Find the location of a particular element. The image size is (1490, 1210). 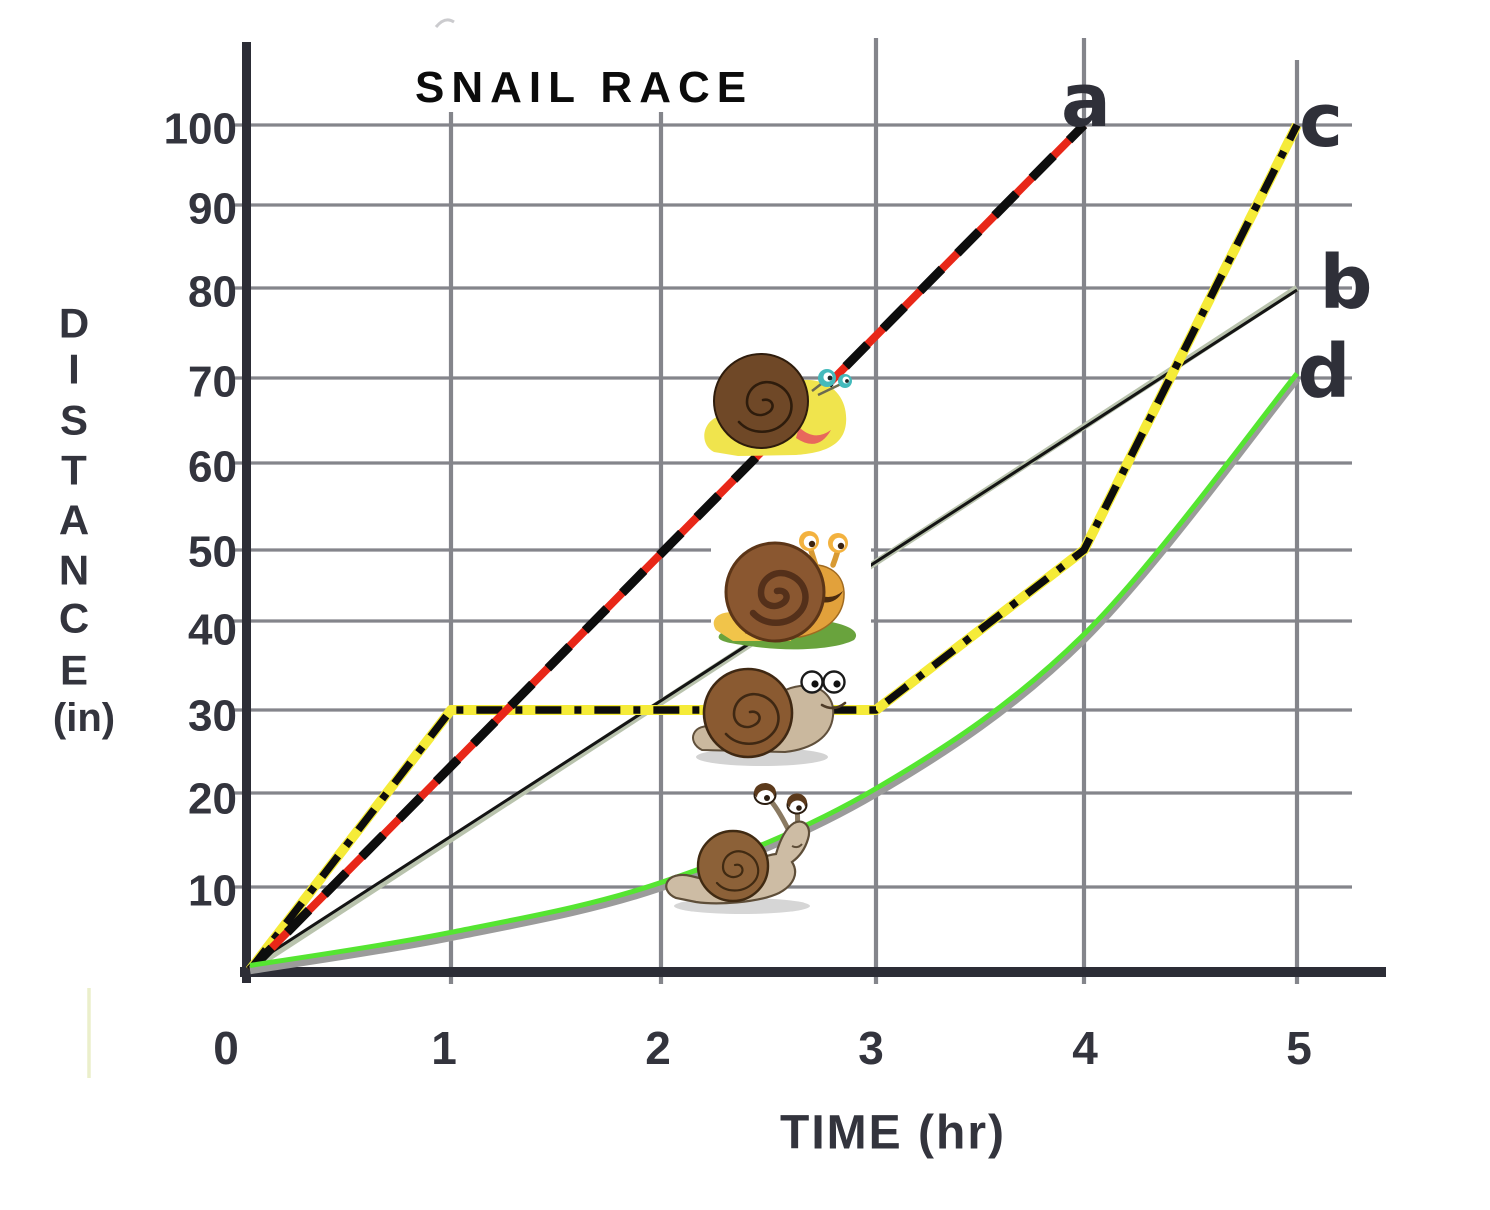

stray-mark is located at coordinates (444, 23).